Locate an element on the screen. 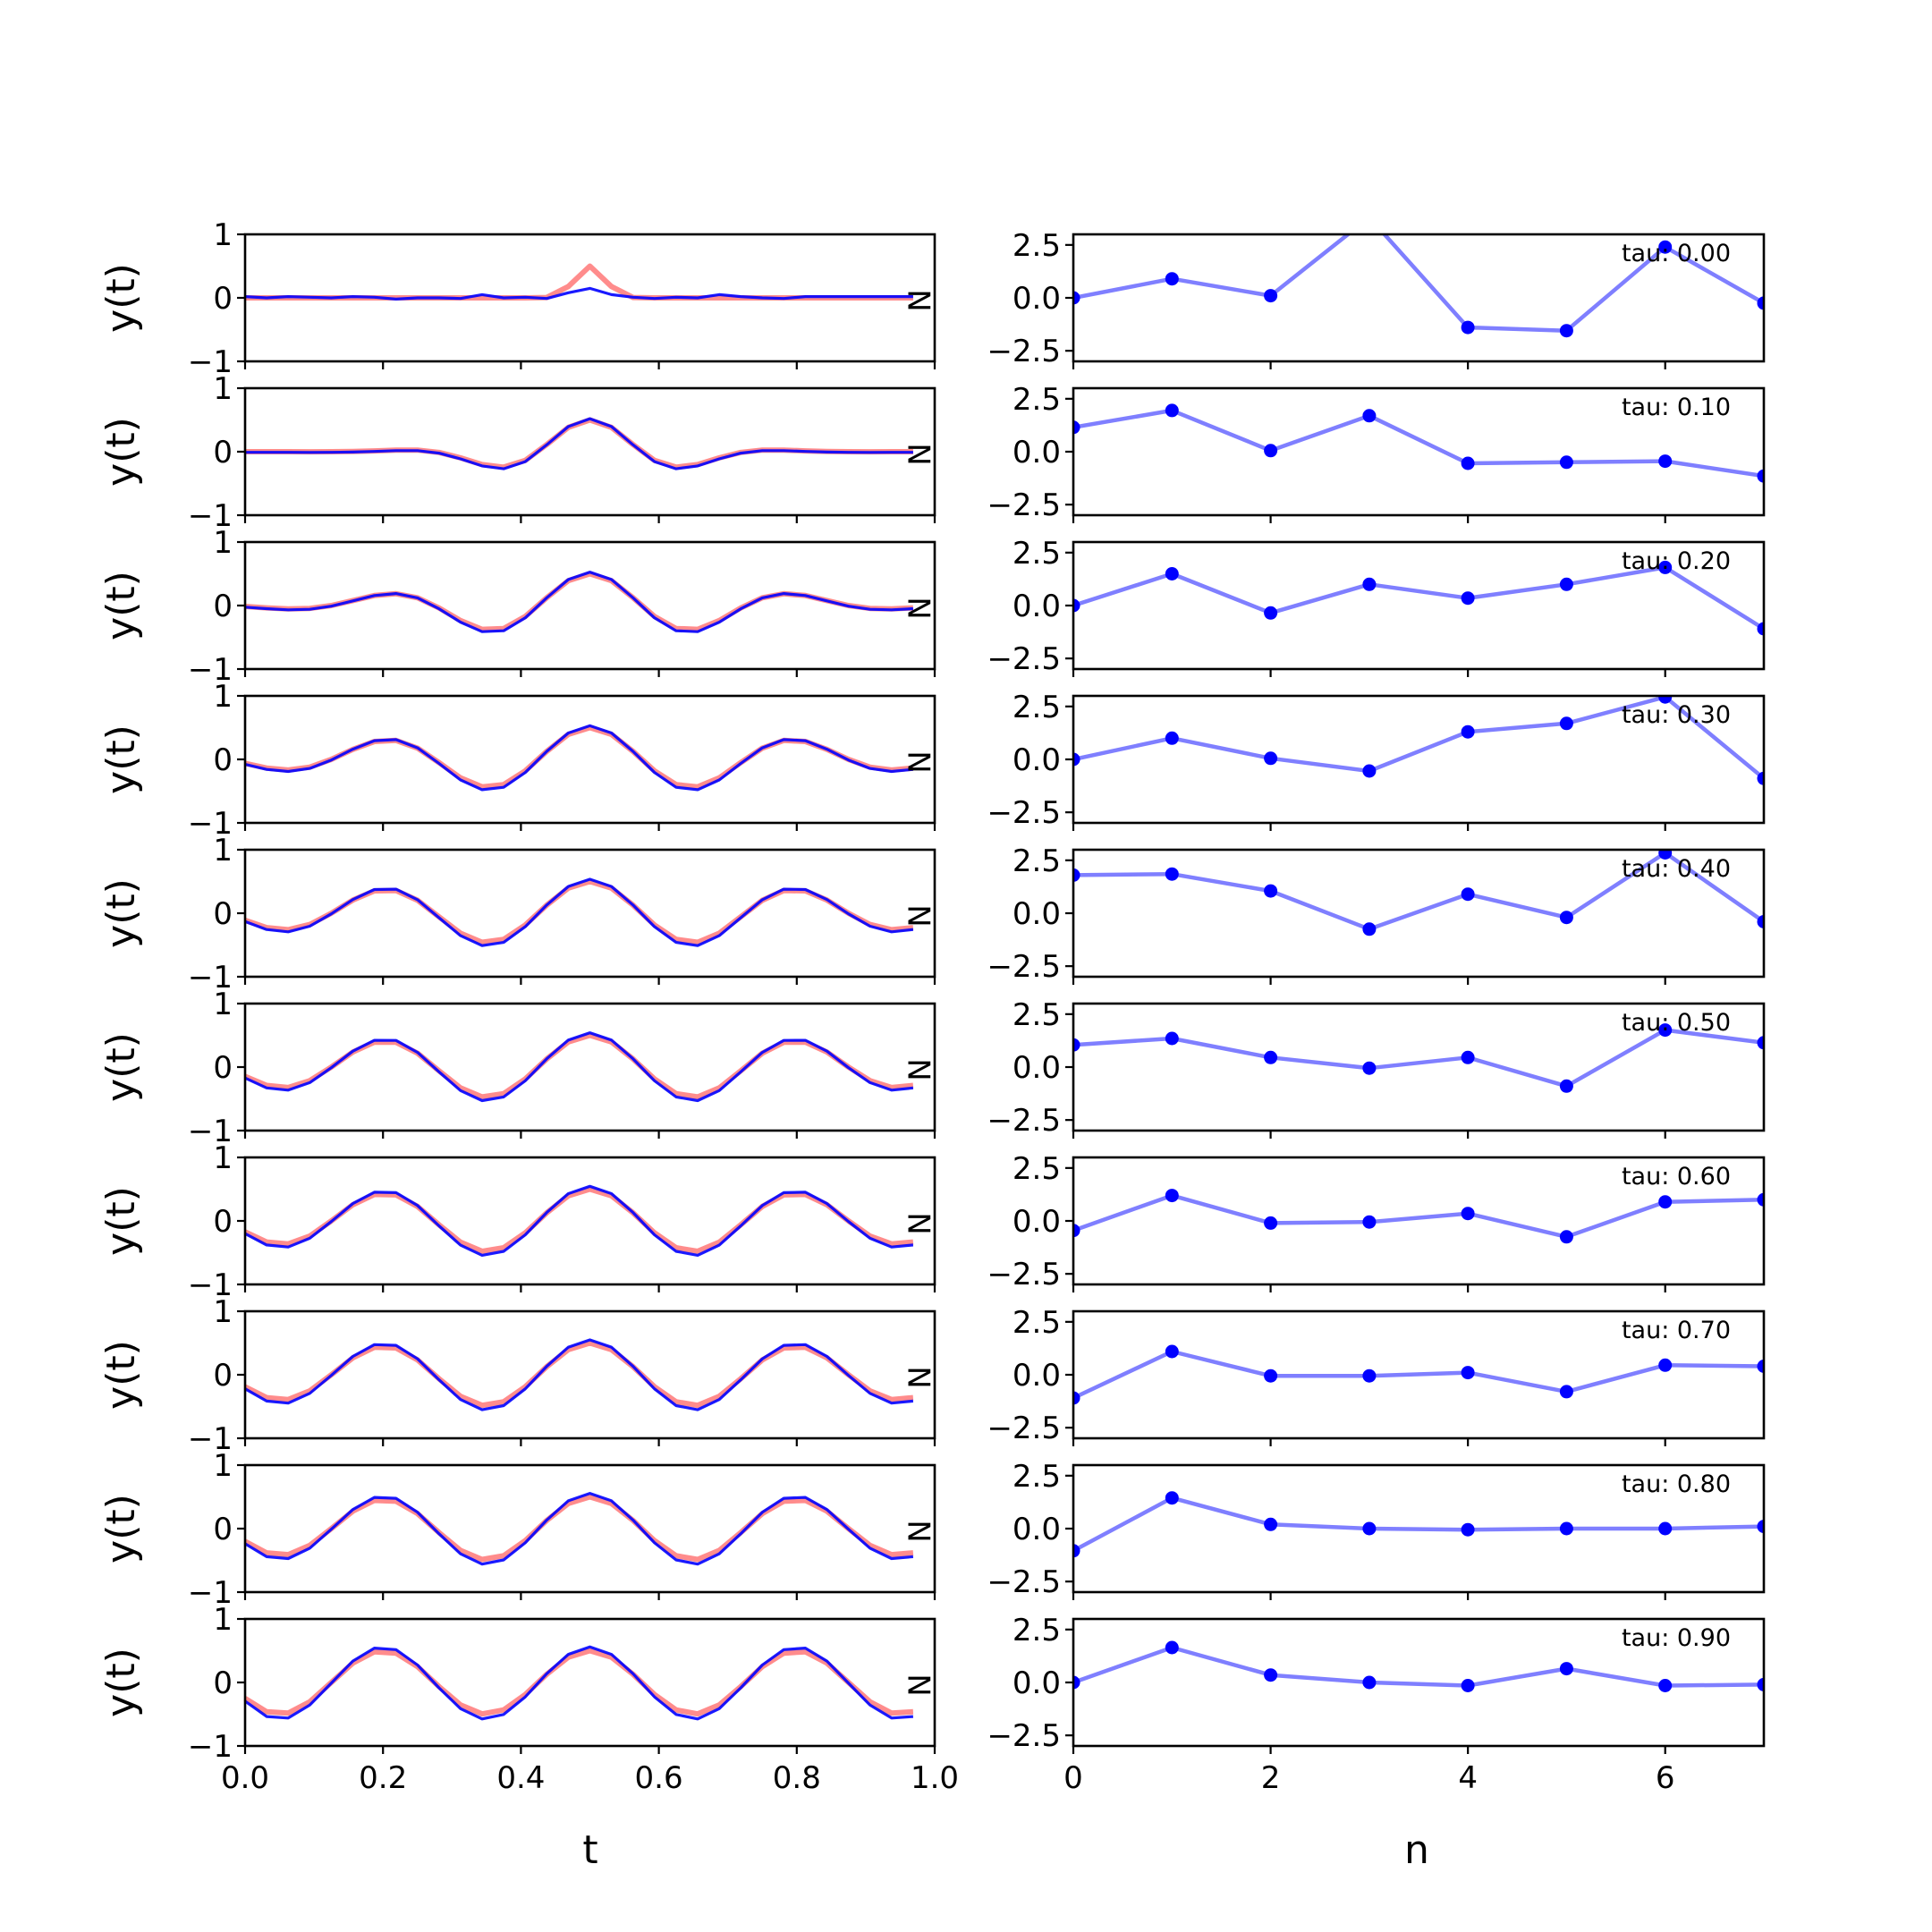 This screenshot has width=1932, height=1932. left-panel-9: −1 0 1 0.0 0.2 0.4 0.6 0.8 1.0 y(t) N is located at coordinates (528, 1699).